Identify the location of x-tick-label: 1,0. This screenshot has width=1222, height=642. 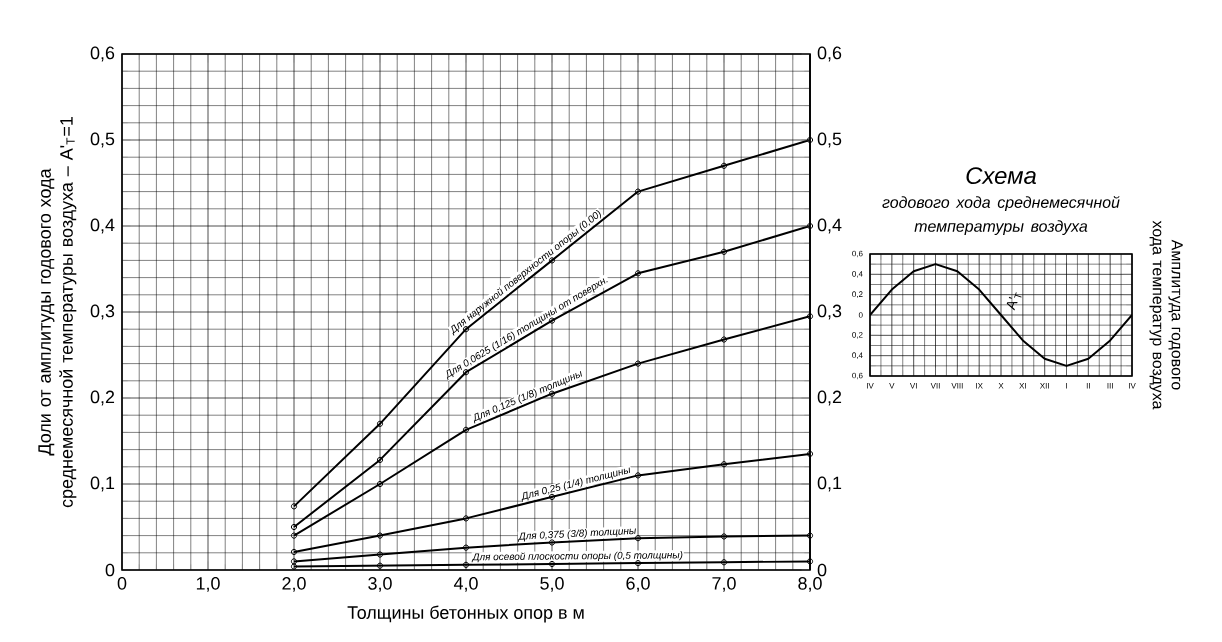
(208, 584).